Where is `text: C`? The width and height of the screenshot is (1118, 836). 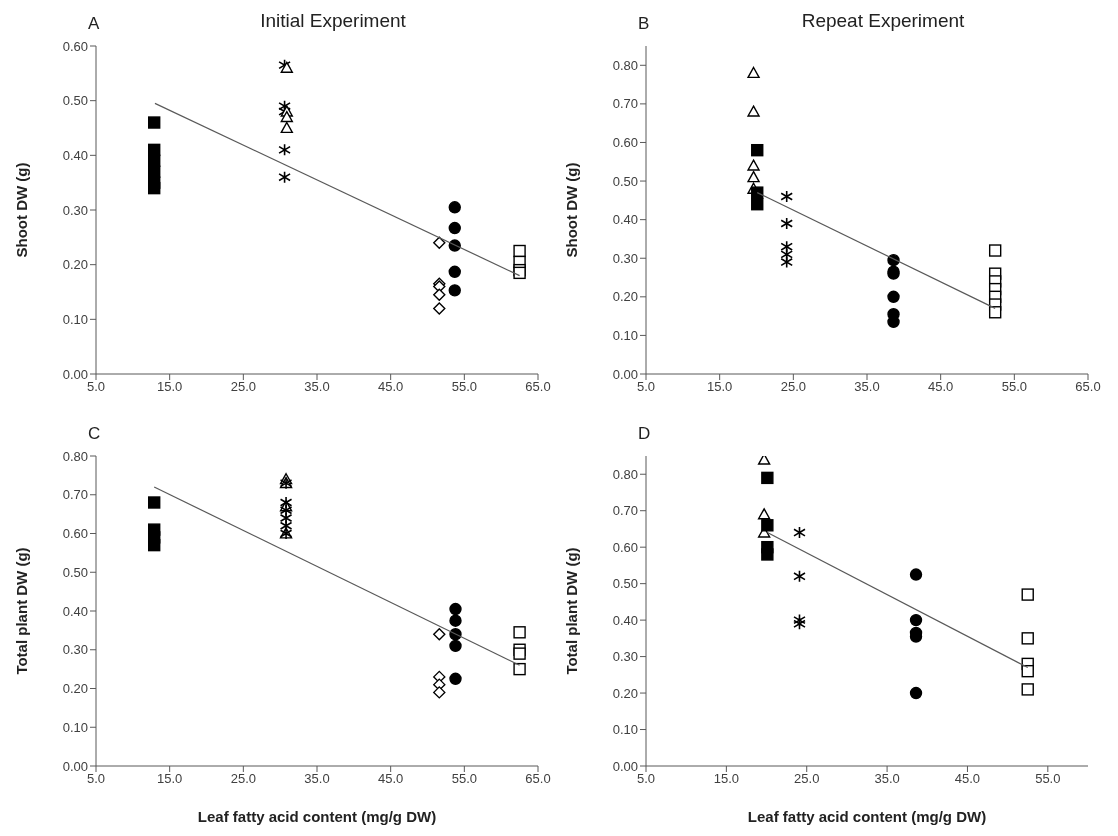 text: C is located at coordinates (94, 434).